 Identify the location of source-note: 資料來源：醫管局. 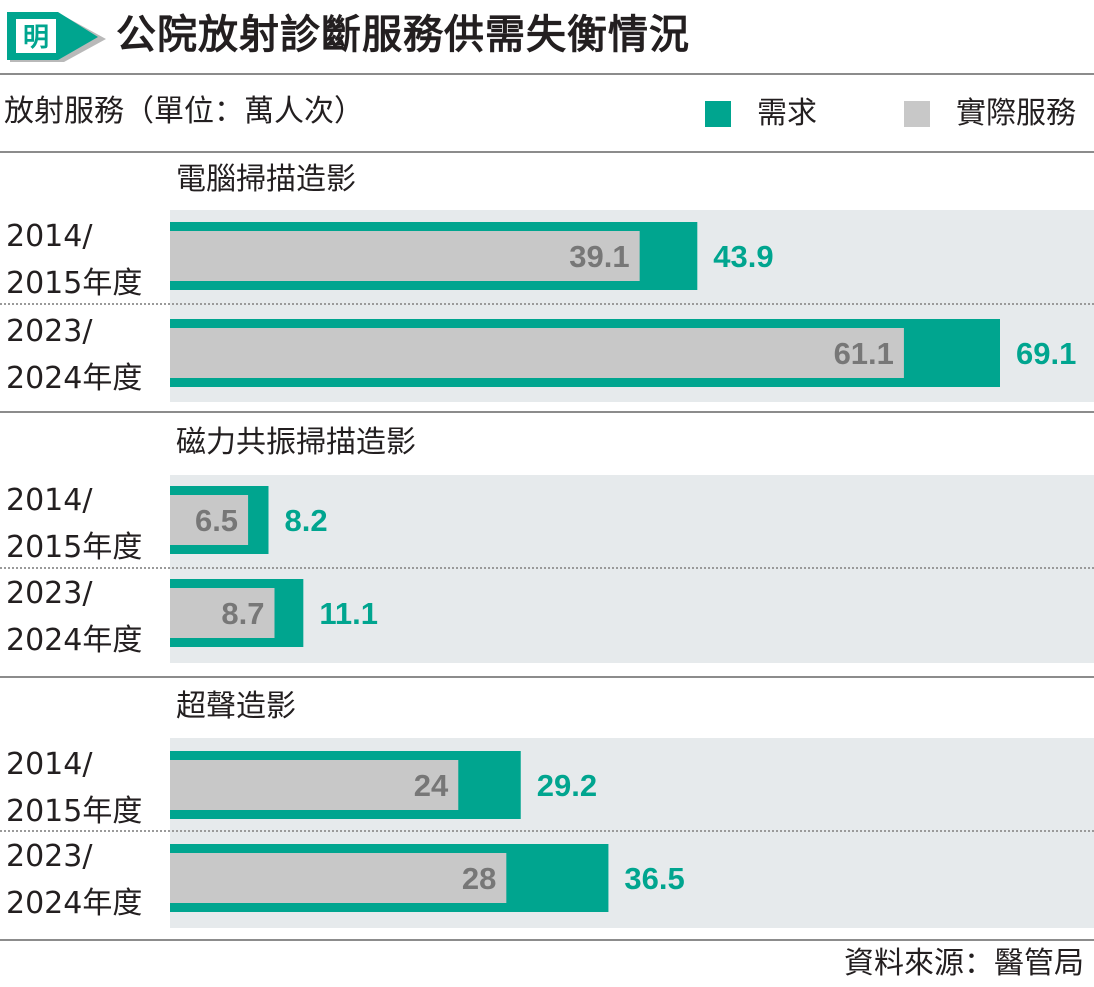
(964, 963).